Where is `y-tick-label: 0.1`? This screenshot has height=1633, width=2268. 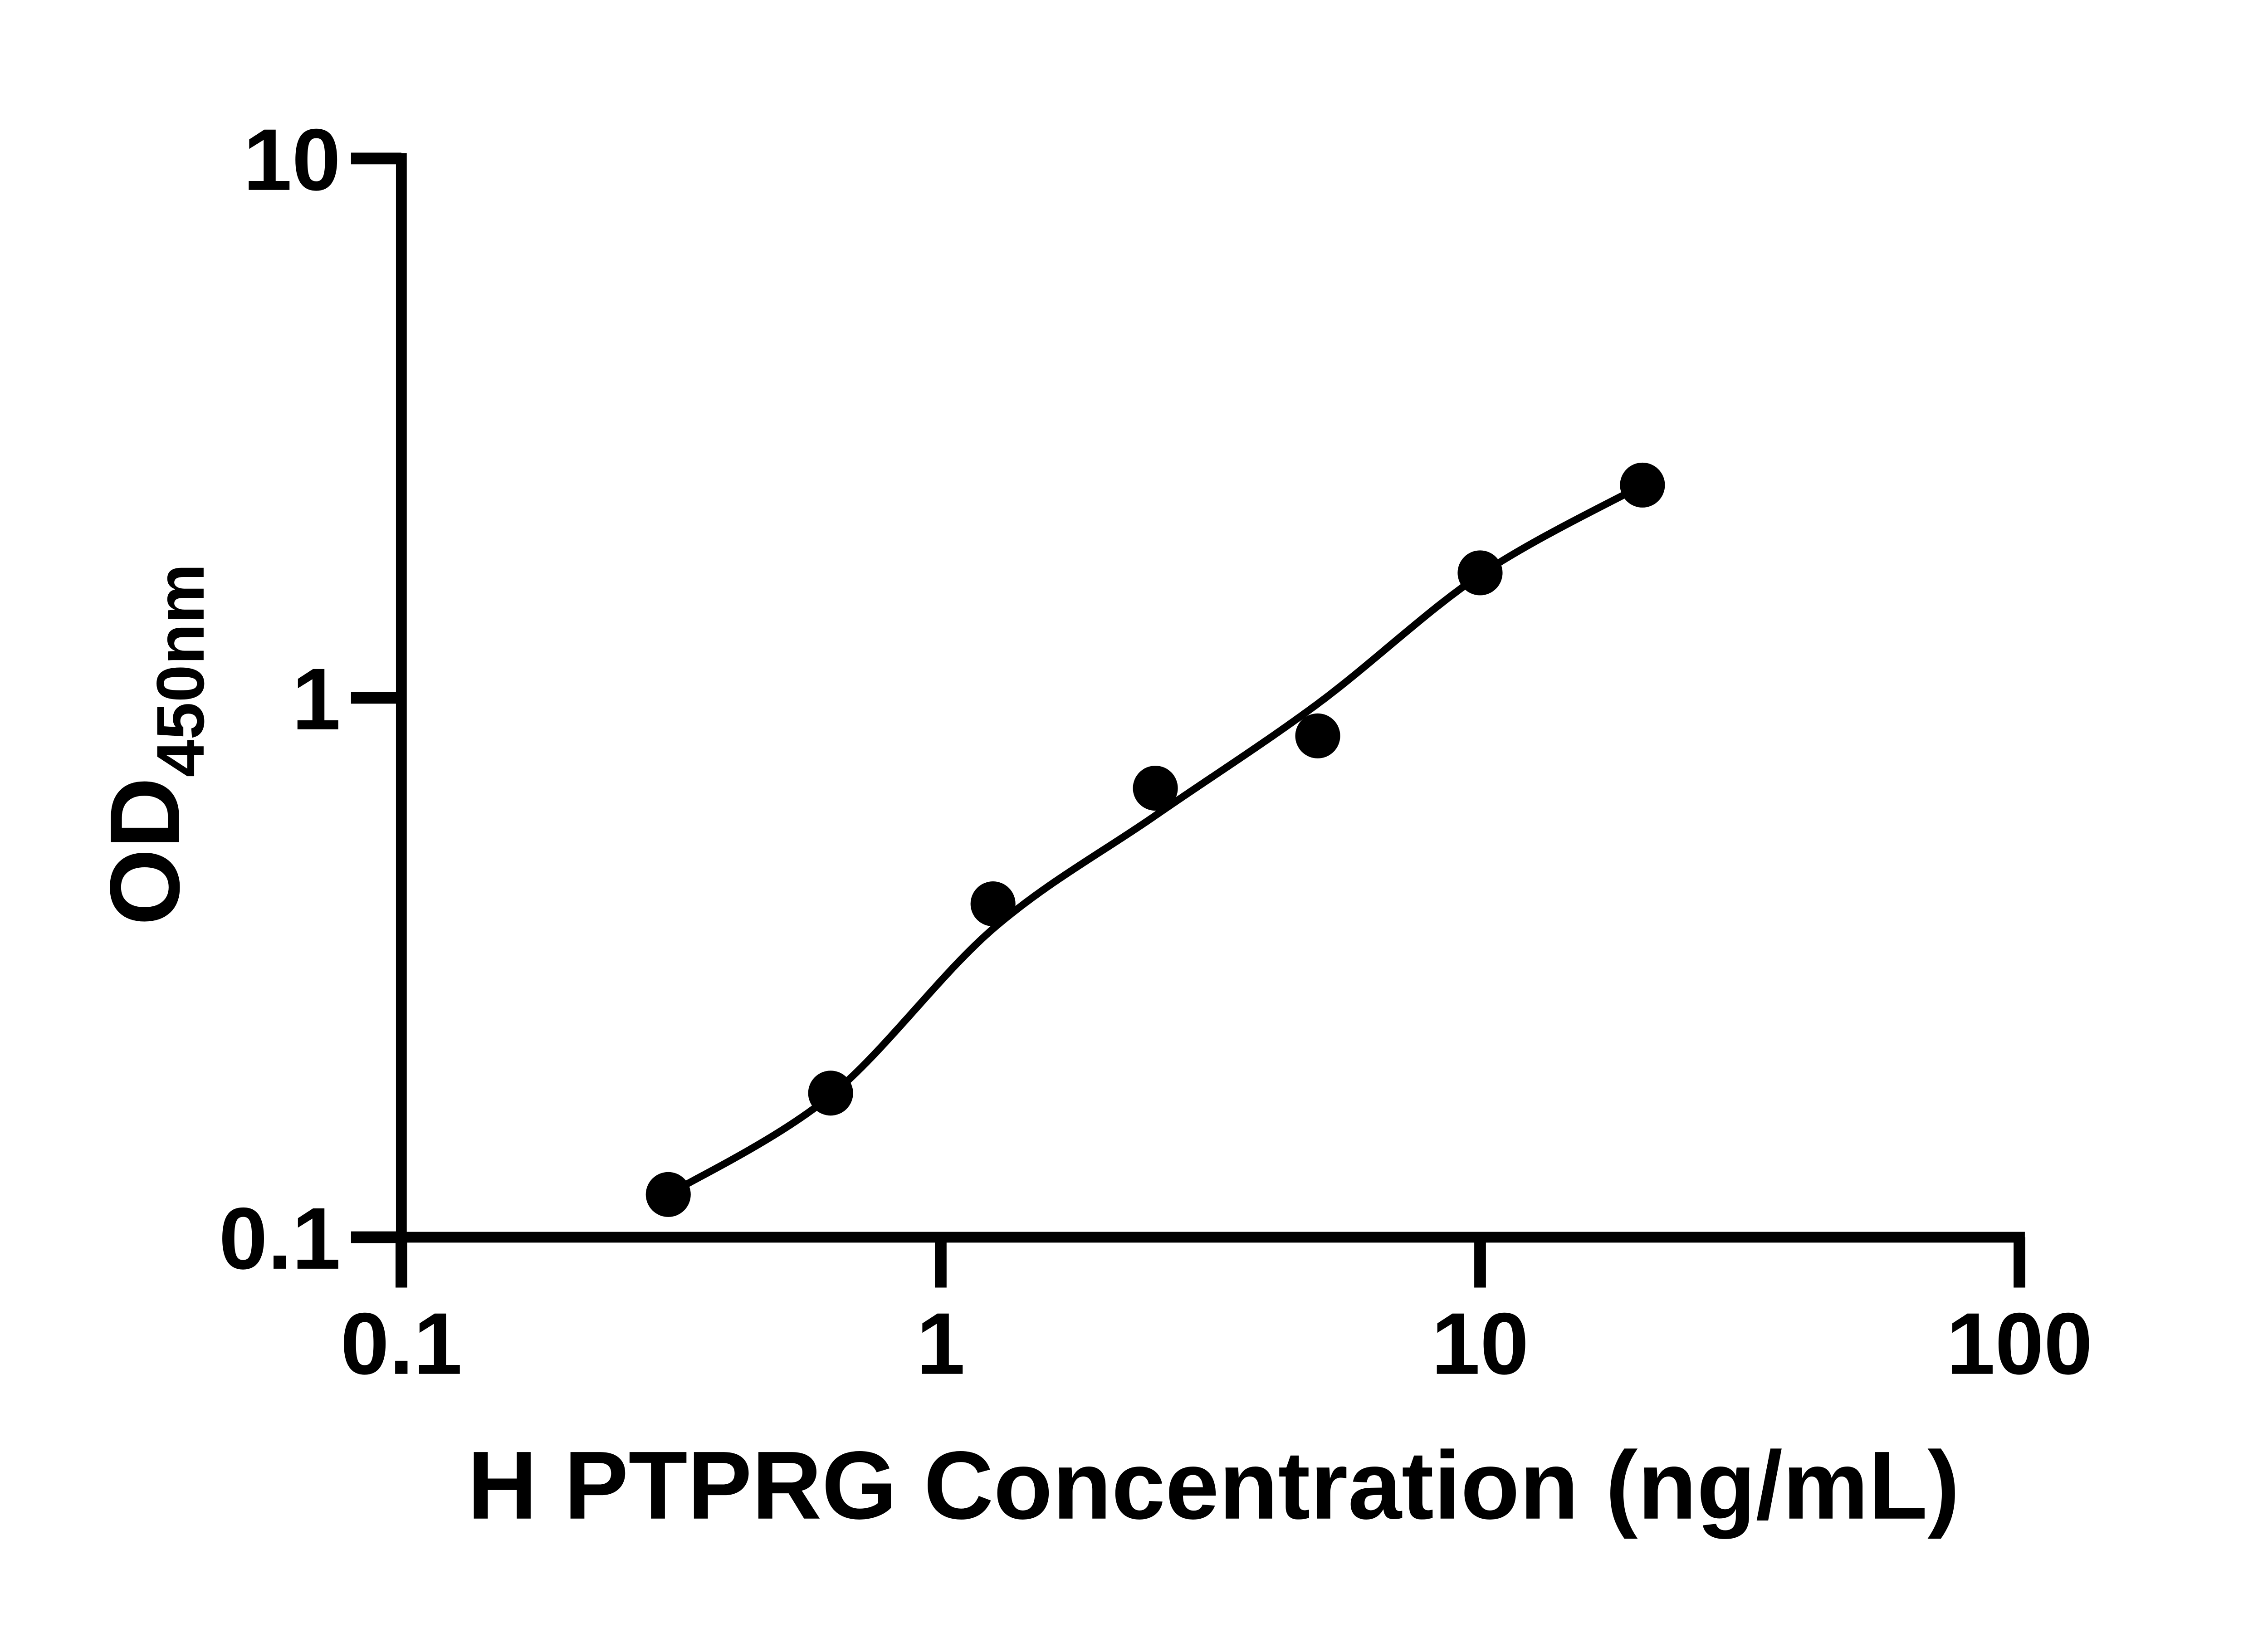 y-tick-label: 0.1 is located at coordinates (280, 1238).